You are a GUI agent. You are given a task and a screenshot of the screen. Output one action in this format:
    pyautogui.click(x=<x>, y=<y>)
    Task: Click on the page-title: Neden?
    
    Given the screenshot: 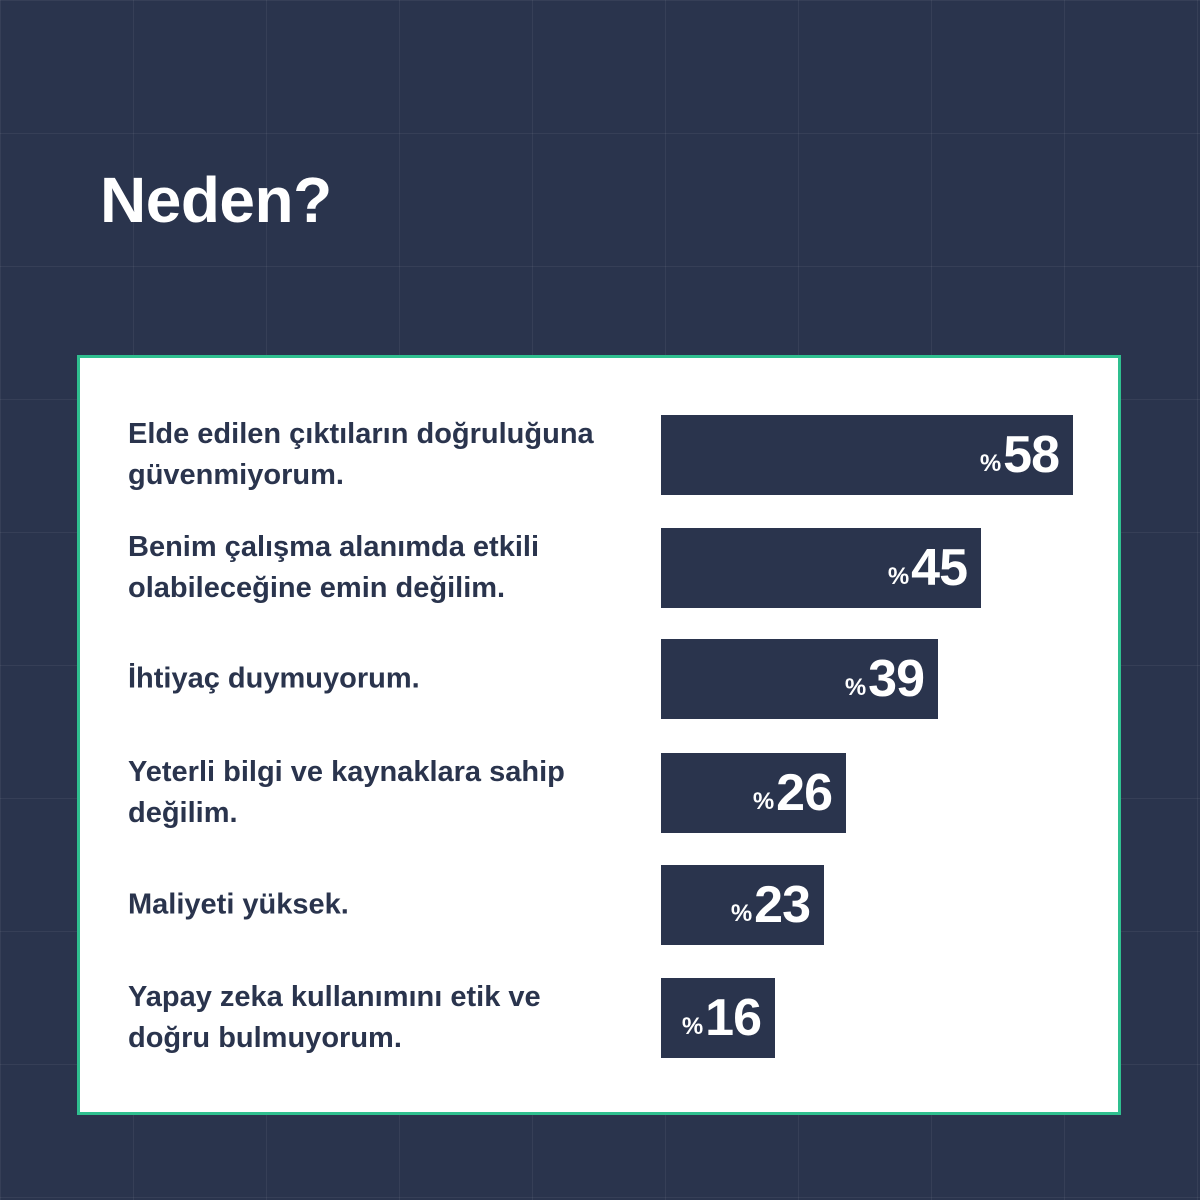 What is the action you would take?
    pyautogui.click(x=216, y=200)
    